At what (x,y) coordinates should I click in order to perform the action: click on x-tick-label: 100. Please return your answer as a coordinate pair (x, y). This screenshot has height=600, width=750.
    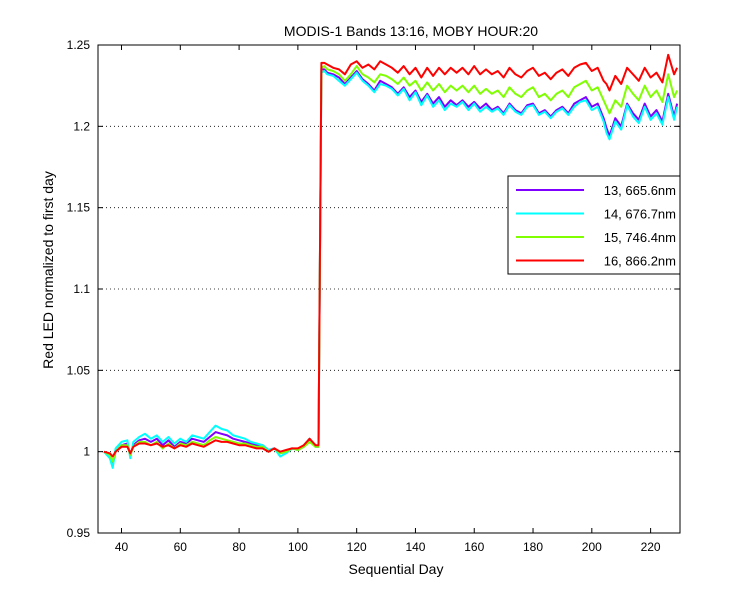
    Looking at the image, I should click on (298, 547).